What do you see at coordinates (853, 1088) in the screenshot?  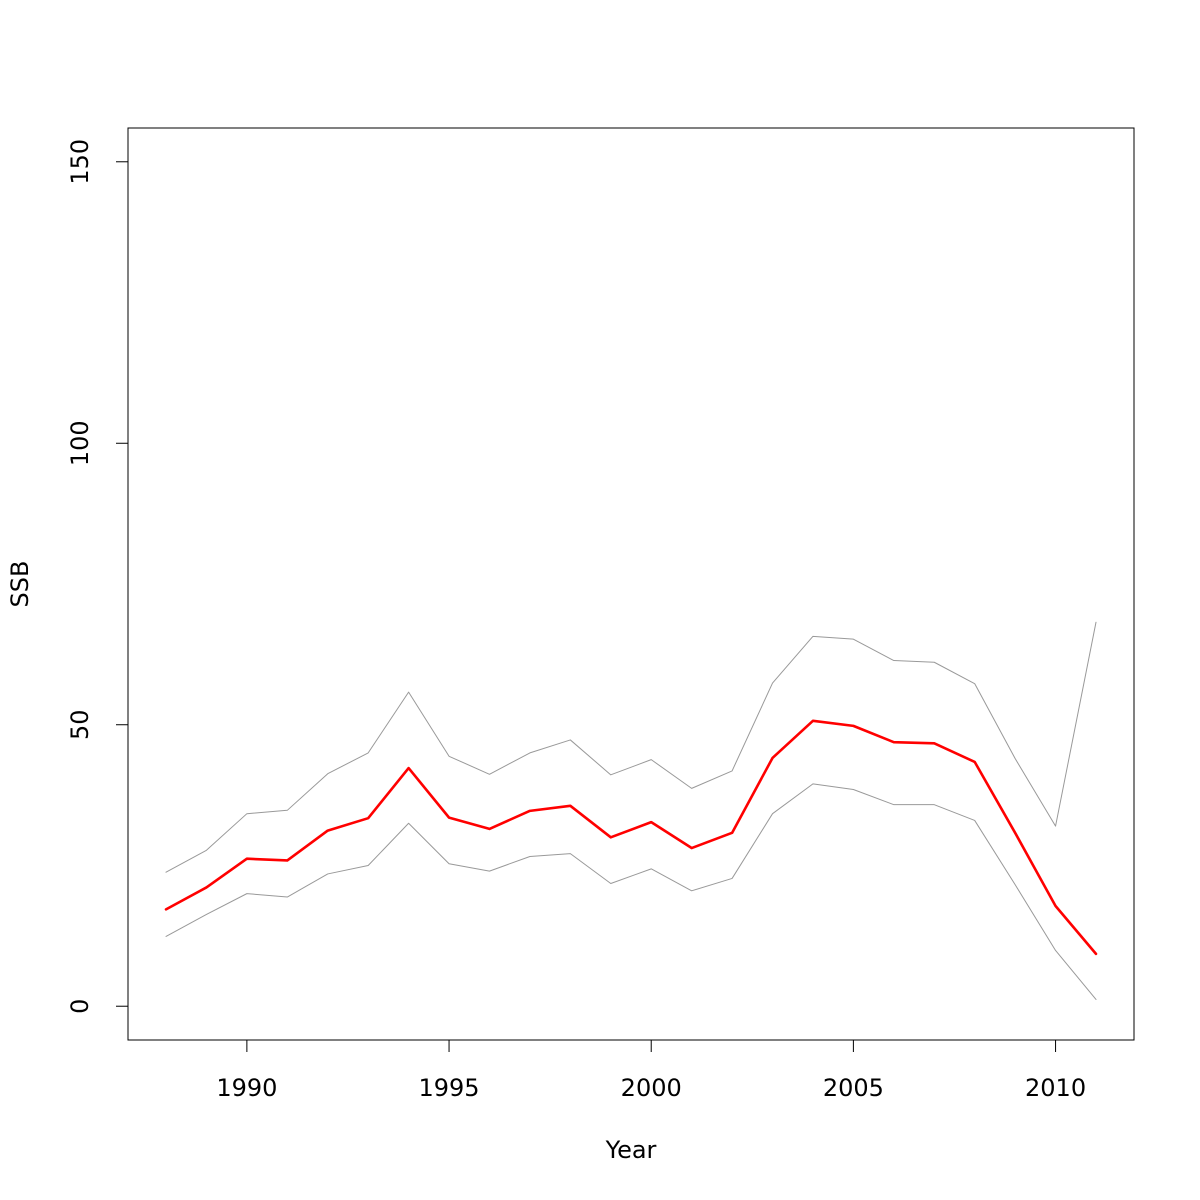 I see `x-tick-label: 2005` at bounding box center [853, 1088].